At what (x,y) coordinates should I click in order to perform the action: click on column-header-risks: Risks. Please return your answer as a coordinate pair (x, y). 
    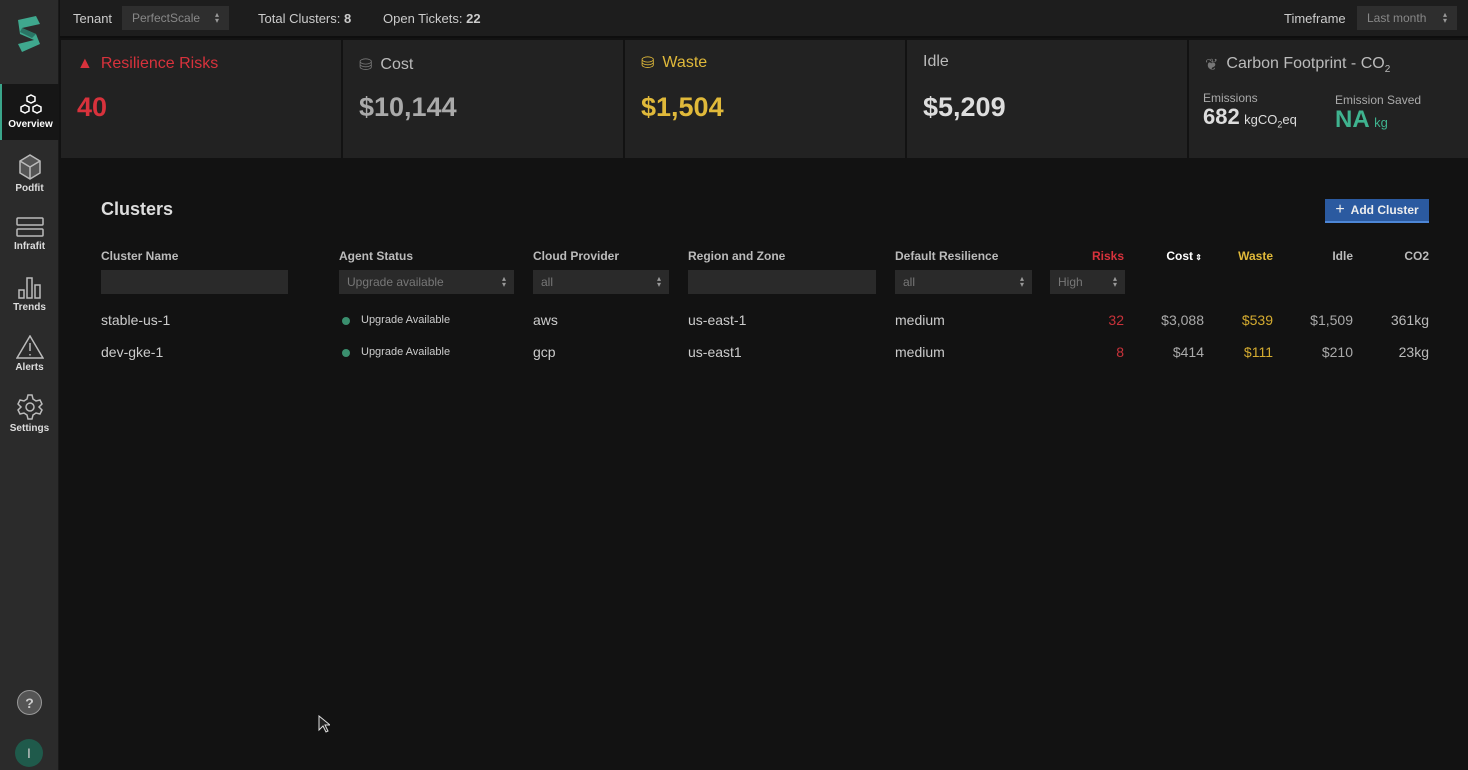
    Looking at the image, I should click on (1107, 256).